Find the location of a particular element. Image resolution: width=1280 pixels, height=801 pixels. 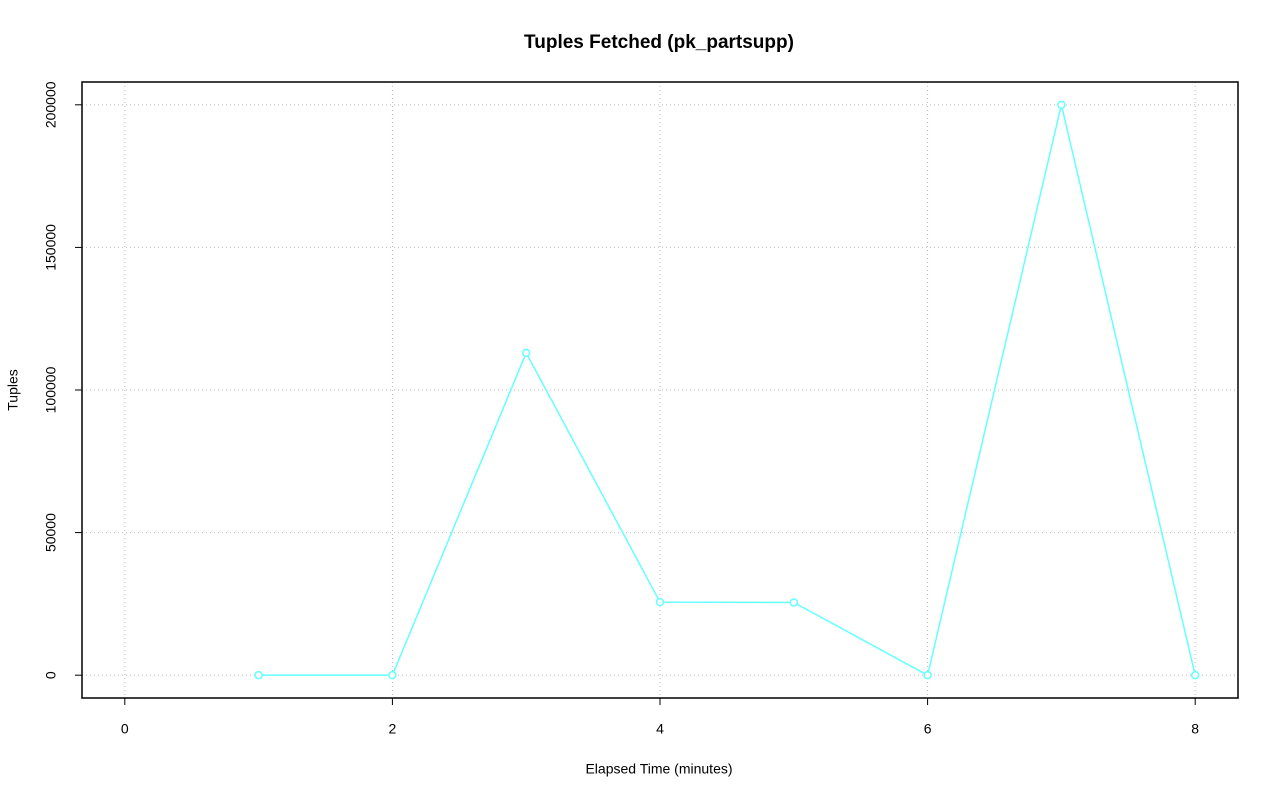

y-tick-label: 0 is located at coordinates (51, 675).